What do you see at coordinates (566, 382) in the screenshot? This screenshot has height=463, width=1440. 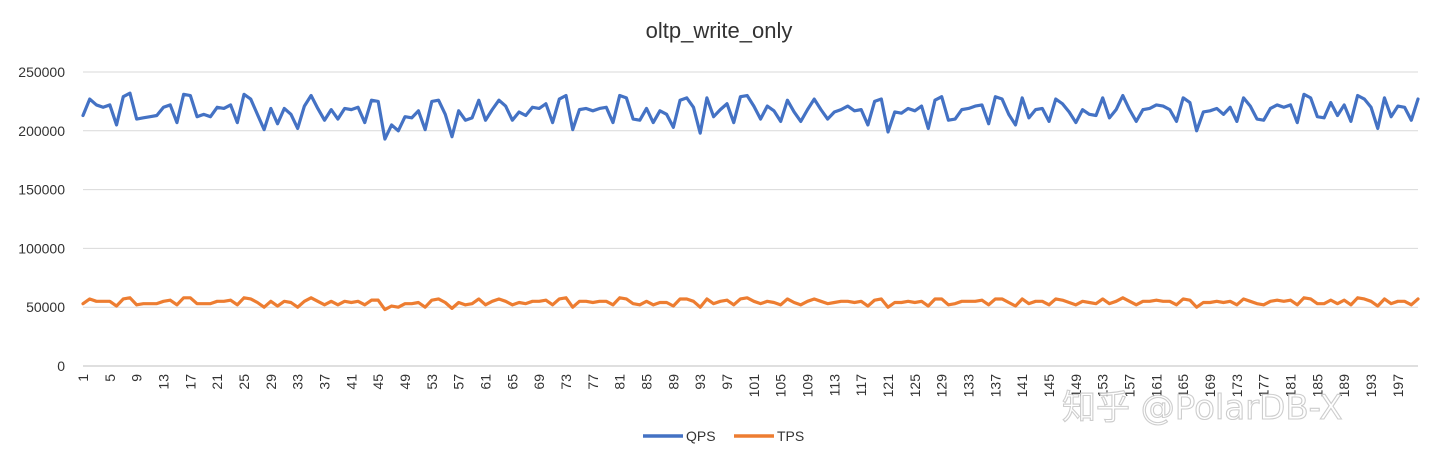 I see `x-tick-label-73: 73` at bounding box center [566, 382].